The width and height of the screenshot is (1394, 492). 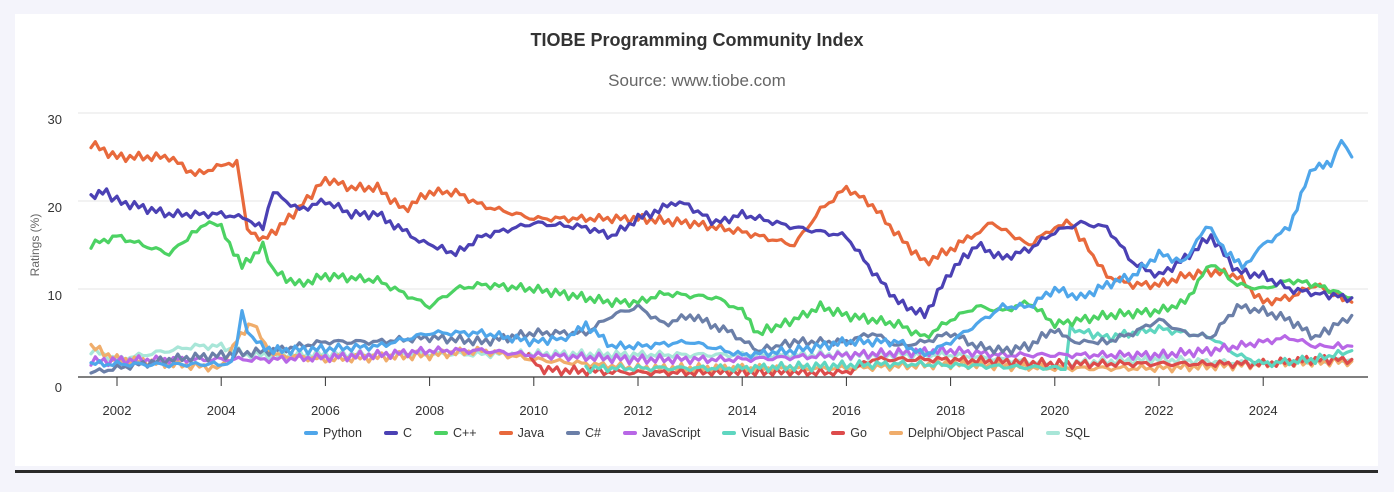 I want to click on y-tick-label: 10, so click(x=55, y=295).